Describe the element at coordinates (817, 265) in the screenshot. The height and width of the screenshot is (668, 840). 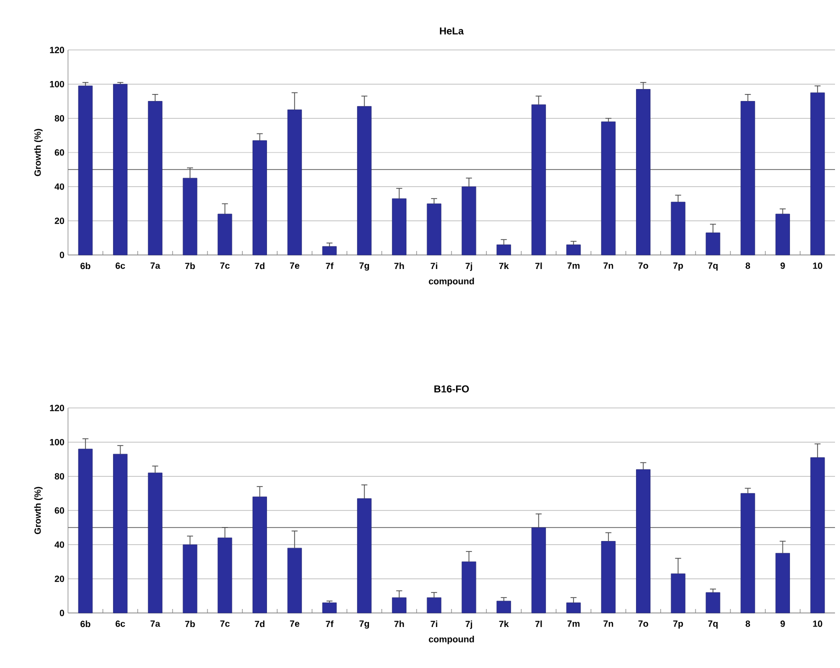
I see `x-tick-label: 10` at that location.